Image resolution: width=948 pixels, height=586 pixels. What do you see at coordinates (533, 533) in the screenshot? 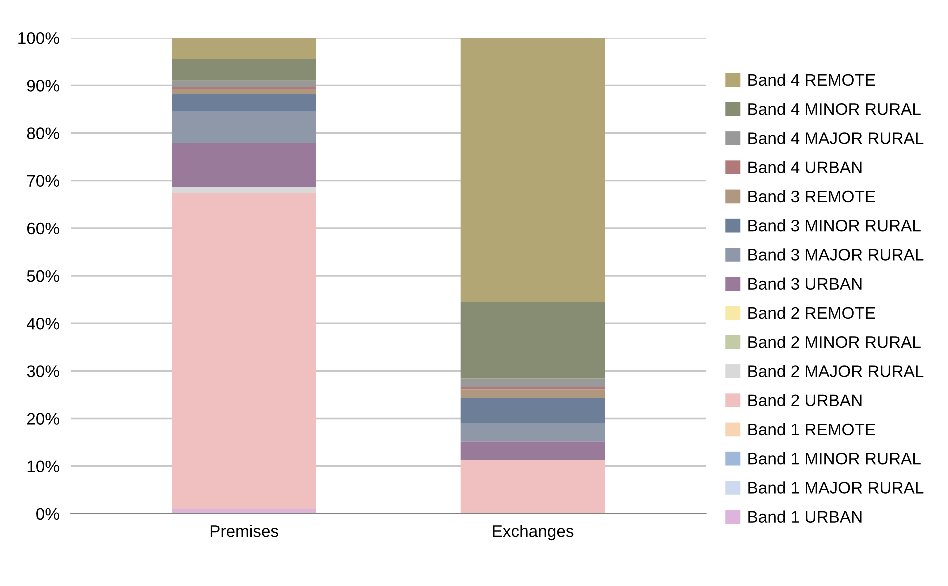
I see `x-tick-label: Exchanges` at bounding box center [533, 533].